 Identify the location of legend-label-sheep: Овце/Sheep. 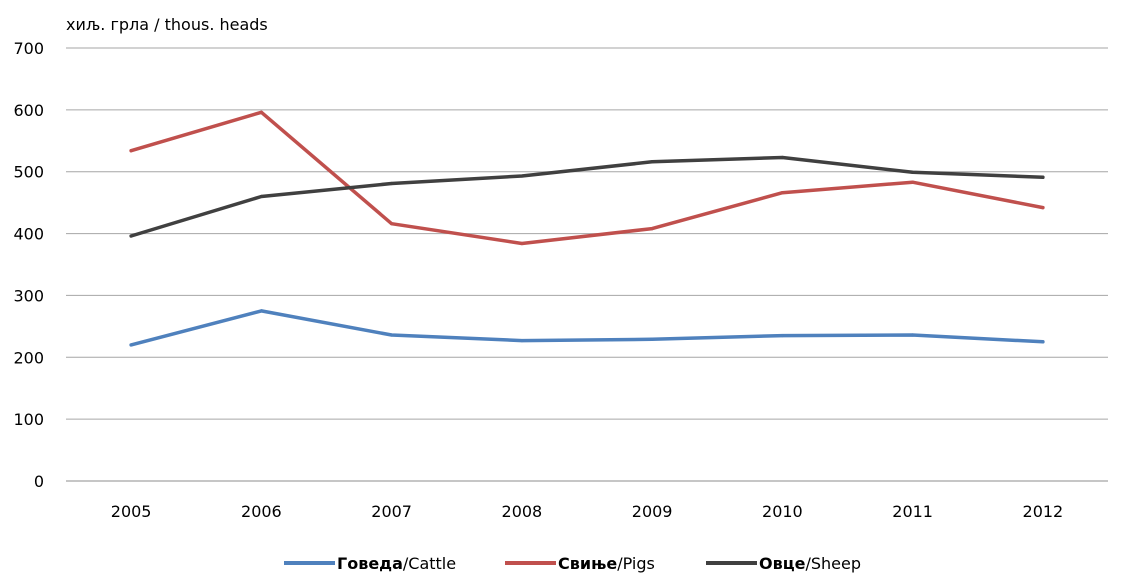
(810, 563).